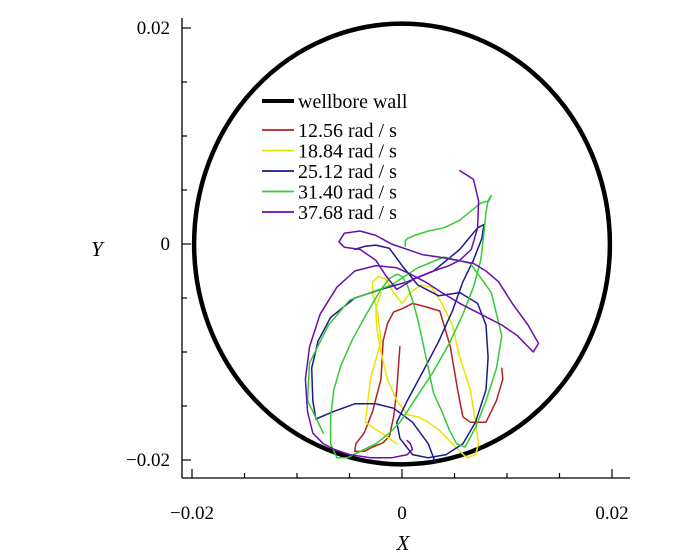 This screenshot has height=557, width=700. Describe the element at coordinates (353, 102) in the screenshot. I see `legend-label-wellbore-wall: wellbore wall` at that location.